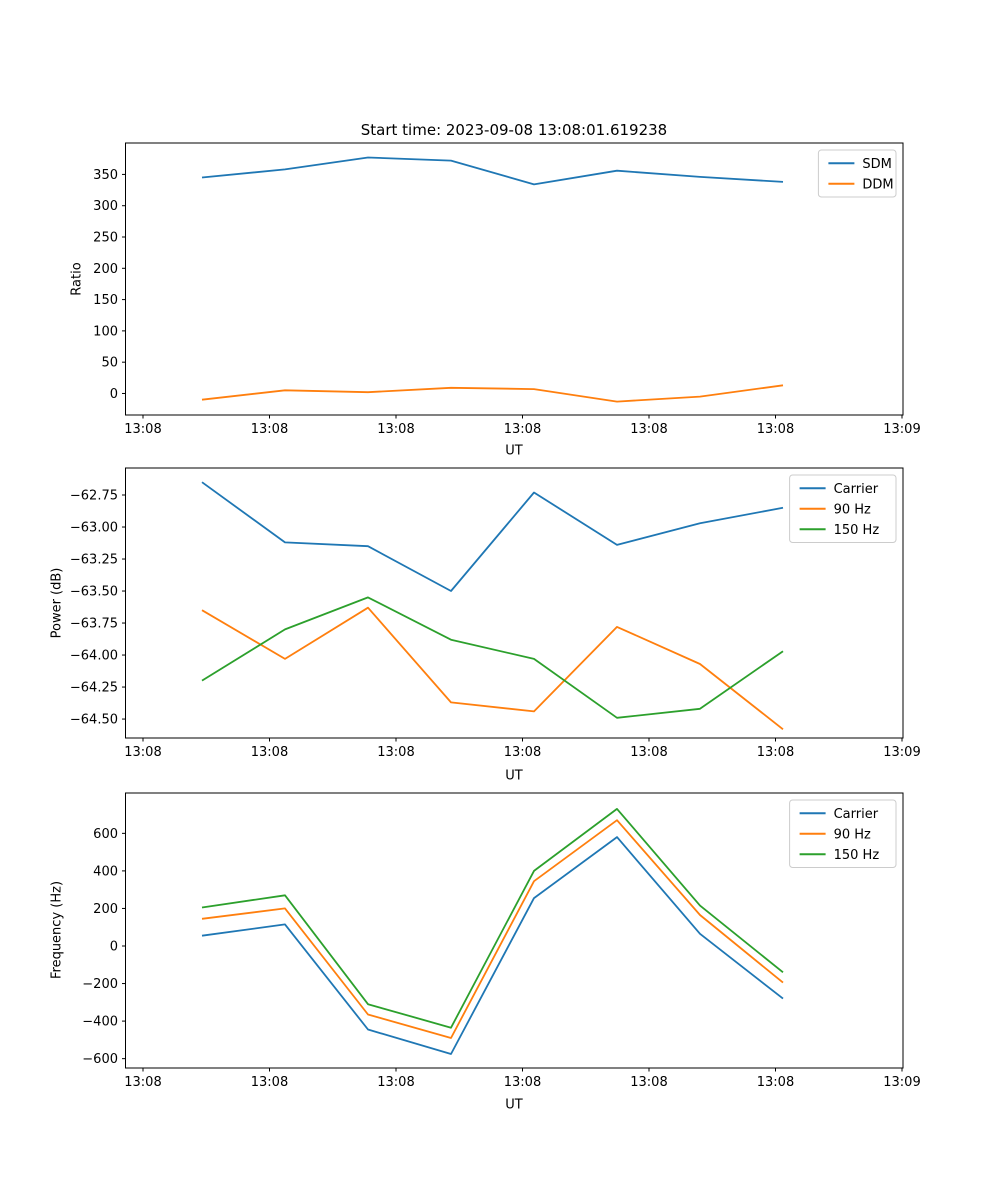 The image size is (1000, 1200). Describe the element at coordinates (94, 496) in the screenshot. I see `power-y-tick-label: −62.75` at that location.